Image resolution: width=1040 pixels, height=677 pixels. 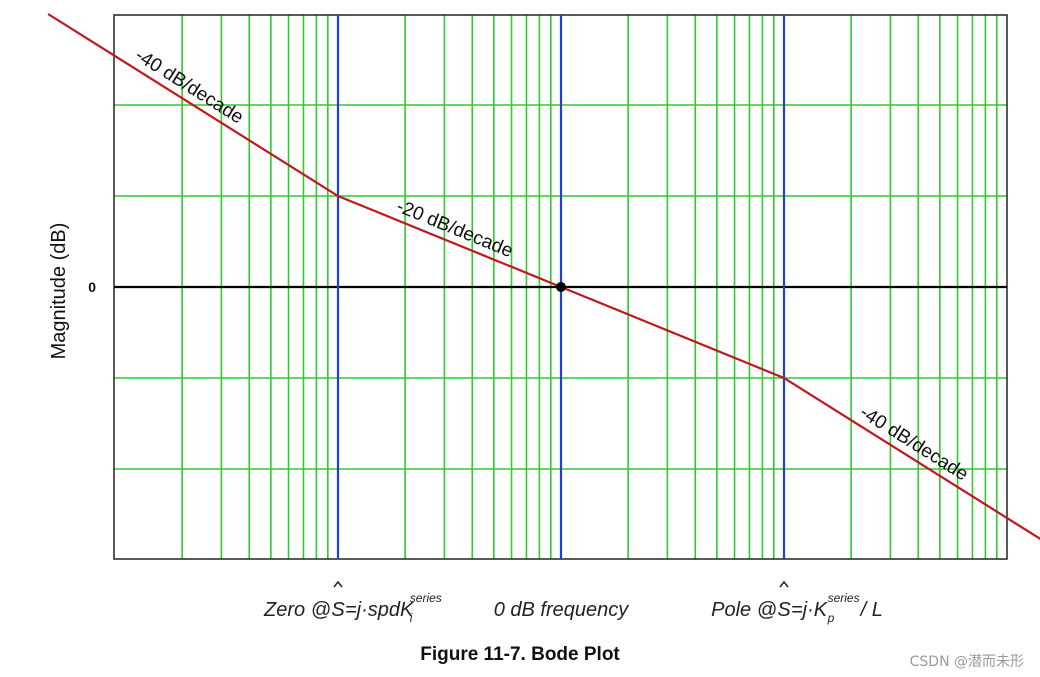 I want to click on marker-label-2-s: S, so click(x=784, y=610).